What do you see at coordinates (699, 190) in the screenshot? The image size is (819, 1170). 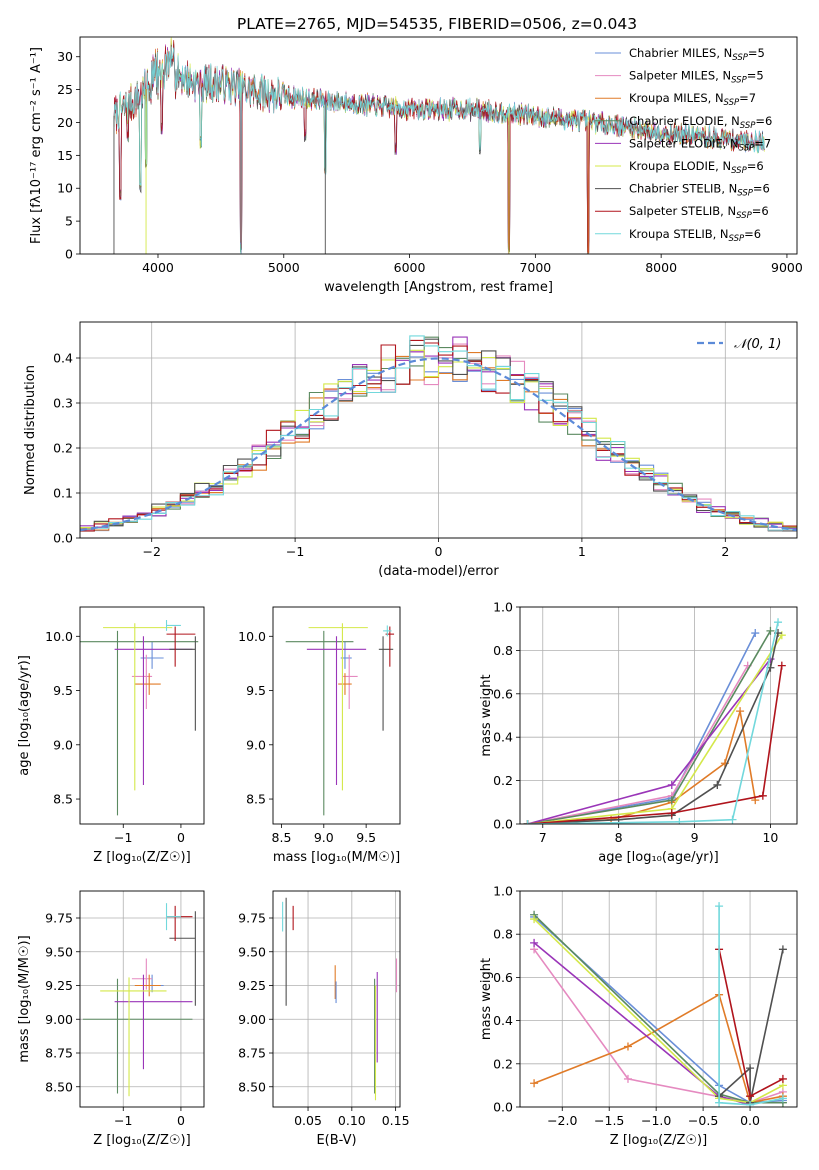 I see `legend-entry-label: Chabrier STELIB, NSSP=6` at bounding box center [699, 190].